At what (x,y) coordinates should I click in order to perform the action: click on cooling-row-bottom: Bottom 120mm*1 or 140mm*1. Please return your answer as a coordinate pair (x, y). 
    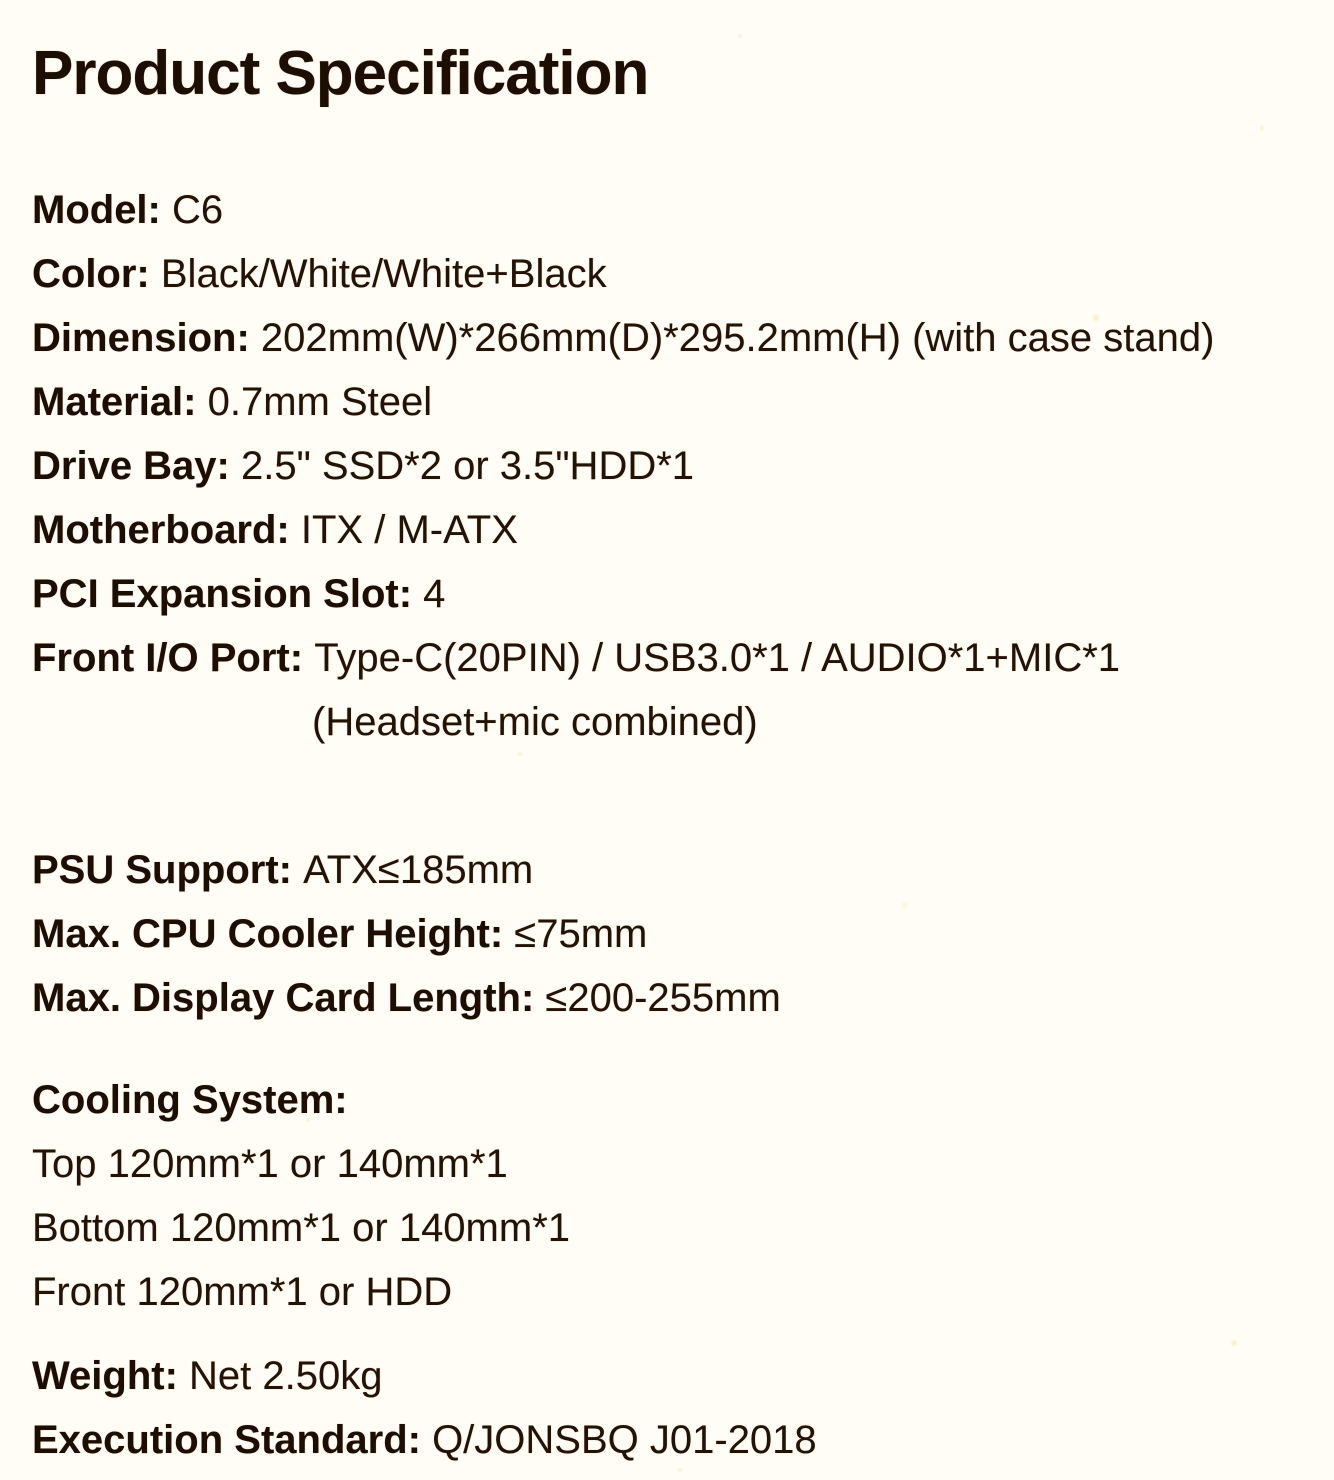
    Looking at the image, I should click on (683, 1228).